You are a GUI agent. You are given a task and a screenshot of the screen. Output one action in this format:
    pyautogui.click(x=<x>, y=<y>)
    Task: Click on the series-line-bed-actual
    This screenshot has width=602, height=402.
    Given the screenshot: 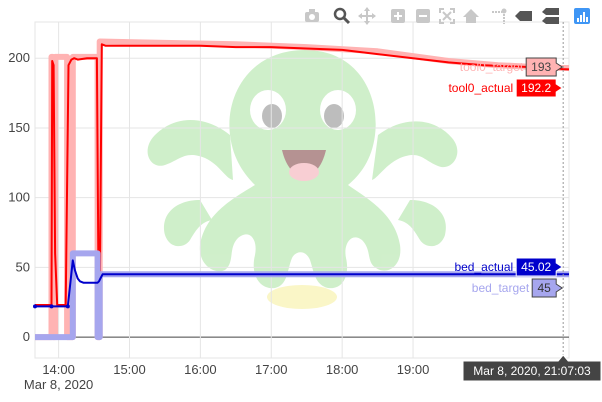 What is the action you would take?
    pyautogui.click(x=302, y=283)
    